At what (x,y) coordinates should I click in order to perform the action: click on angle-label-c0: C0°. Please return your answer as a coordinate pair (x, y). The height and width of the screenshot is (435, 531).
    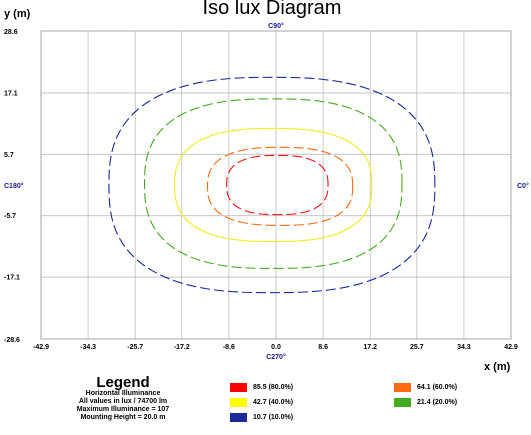
    Looking at the image, I should click on (523, 186).